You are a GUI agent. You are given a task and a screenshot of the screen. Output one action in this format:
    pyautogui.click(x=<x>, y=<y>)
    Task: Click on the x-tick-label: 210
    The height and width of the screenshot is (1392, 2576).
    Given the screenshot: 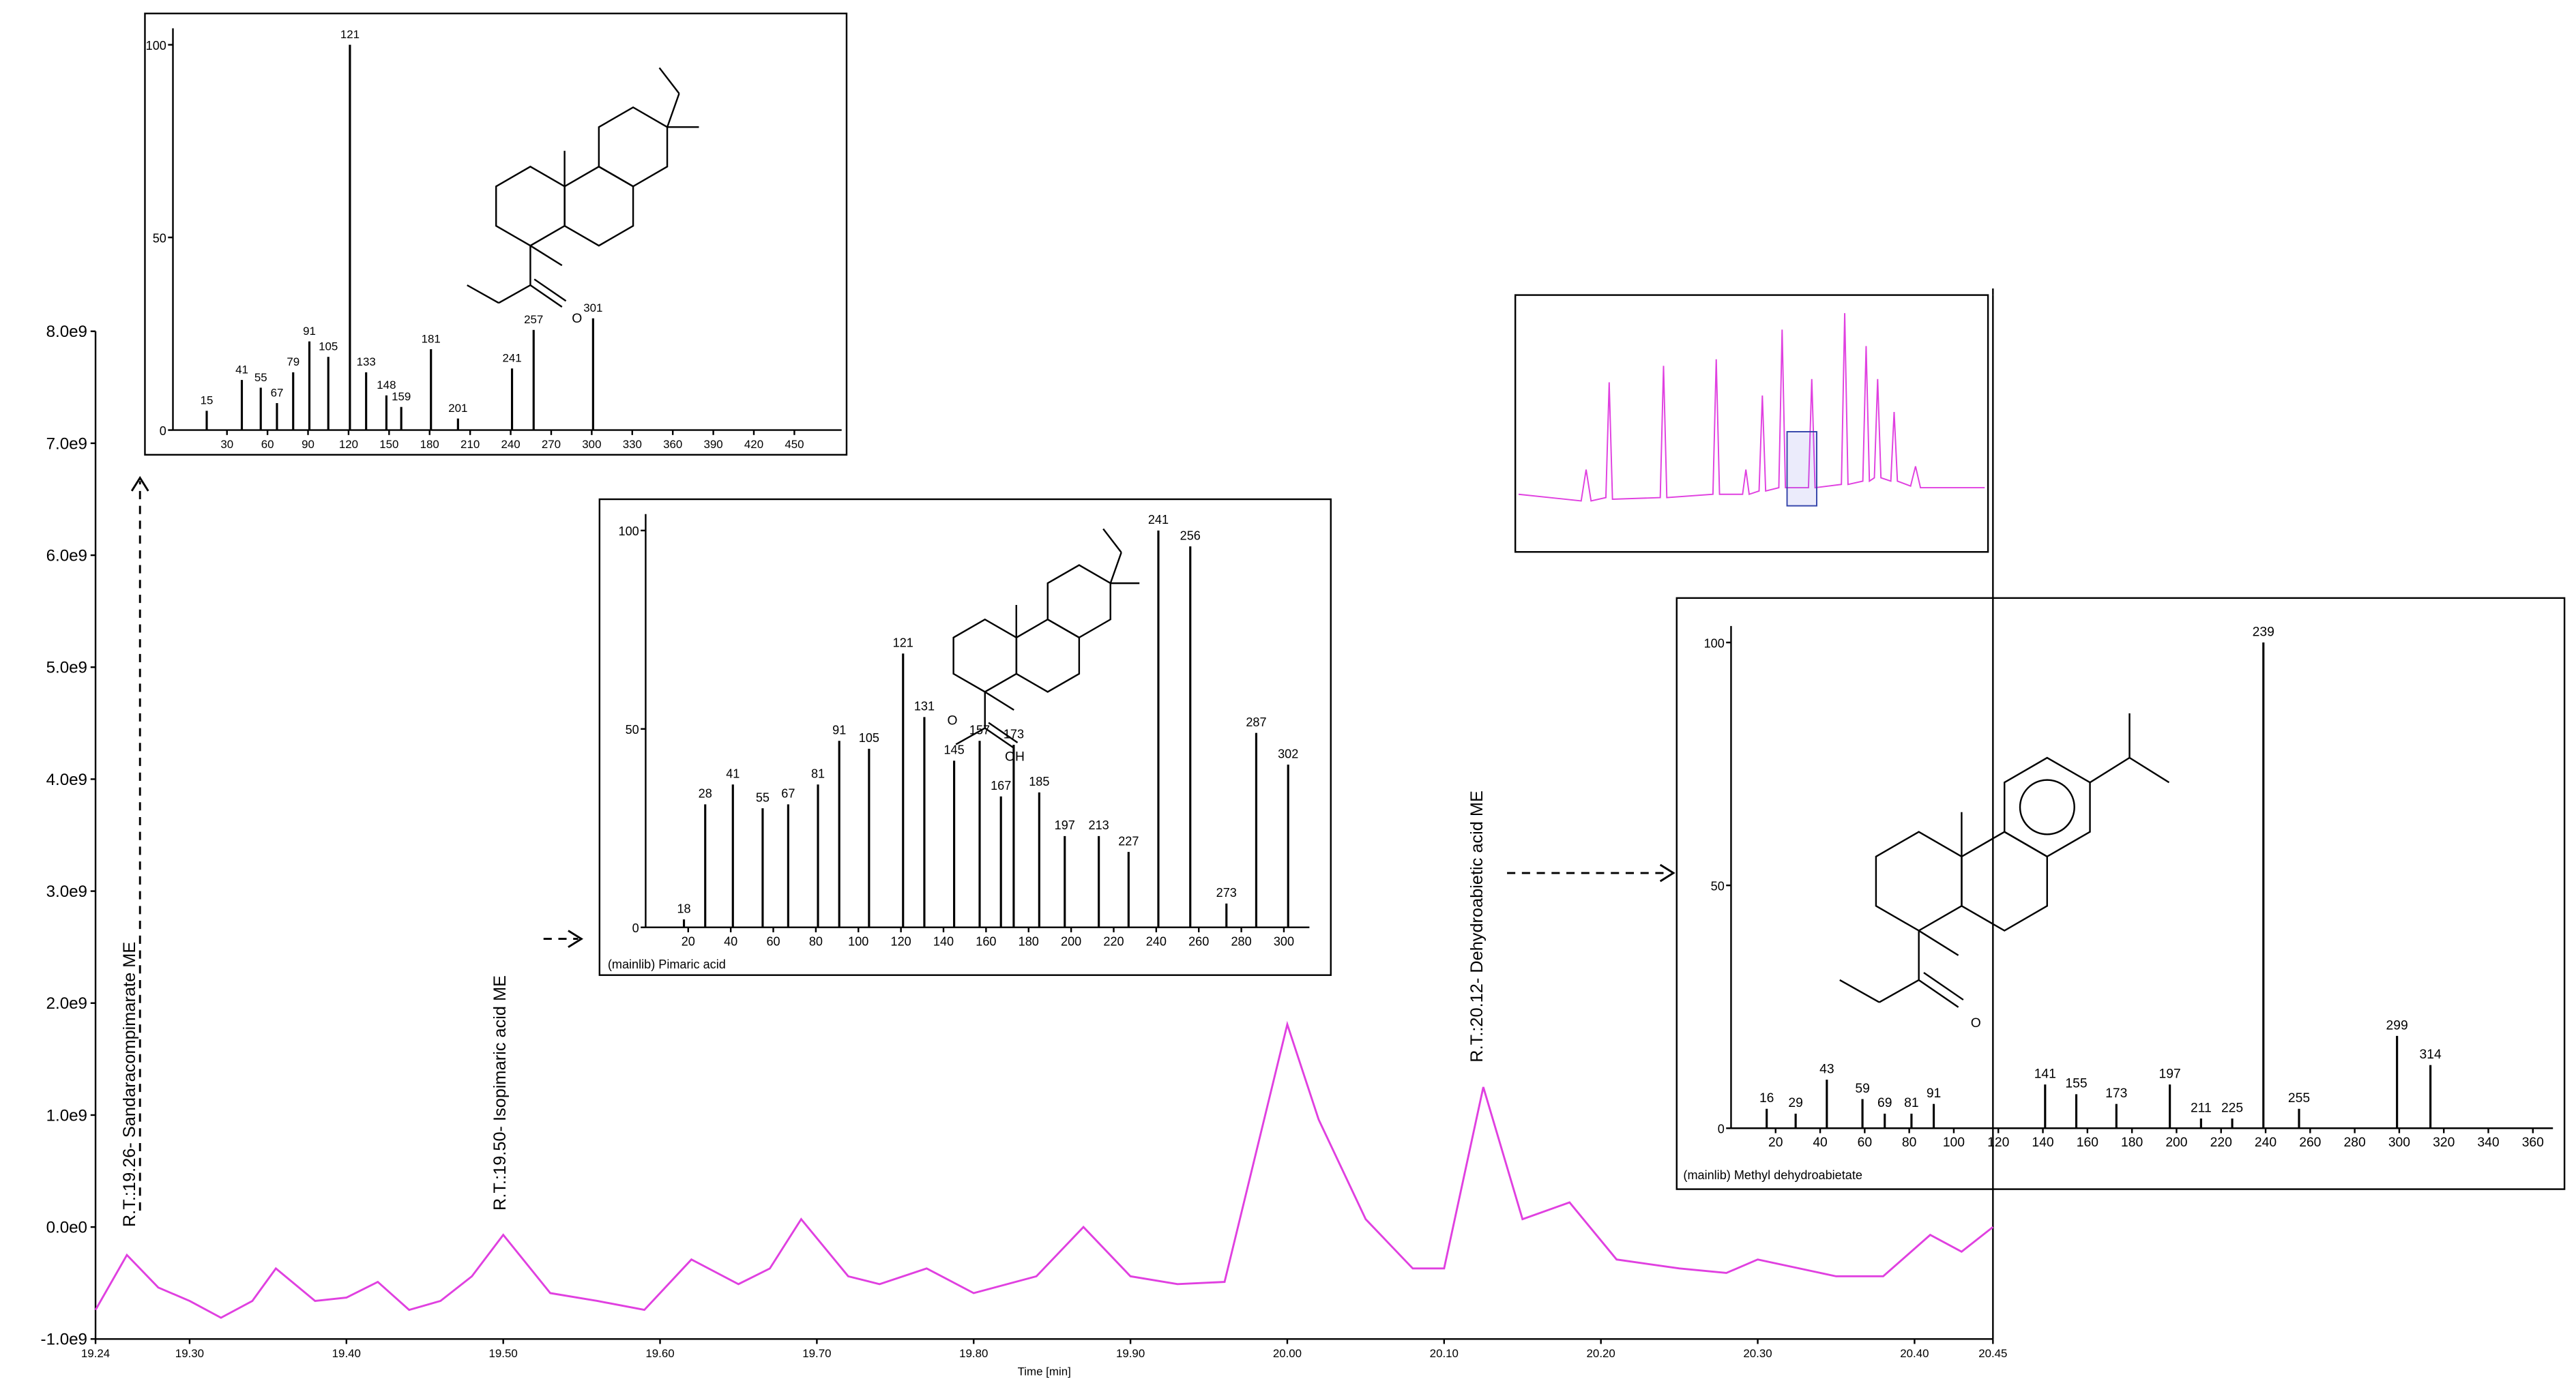 What is the action you would take?
    pyautogui.click(x=470, y=444)
    